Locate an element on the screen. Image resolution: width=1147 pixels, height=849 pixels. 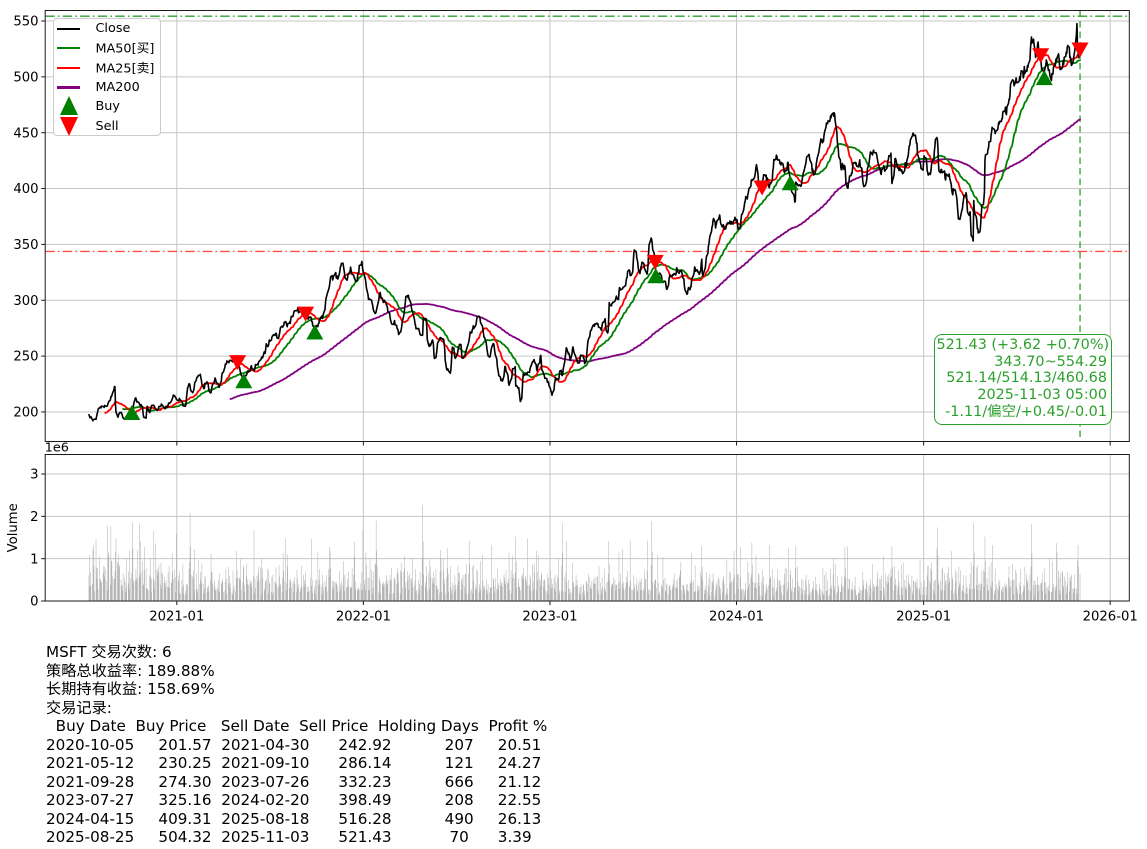
legend-label: MA200 is located at coordinates (117, 87).